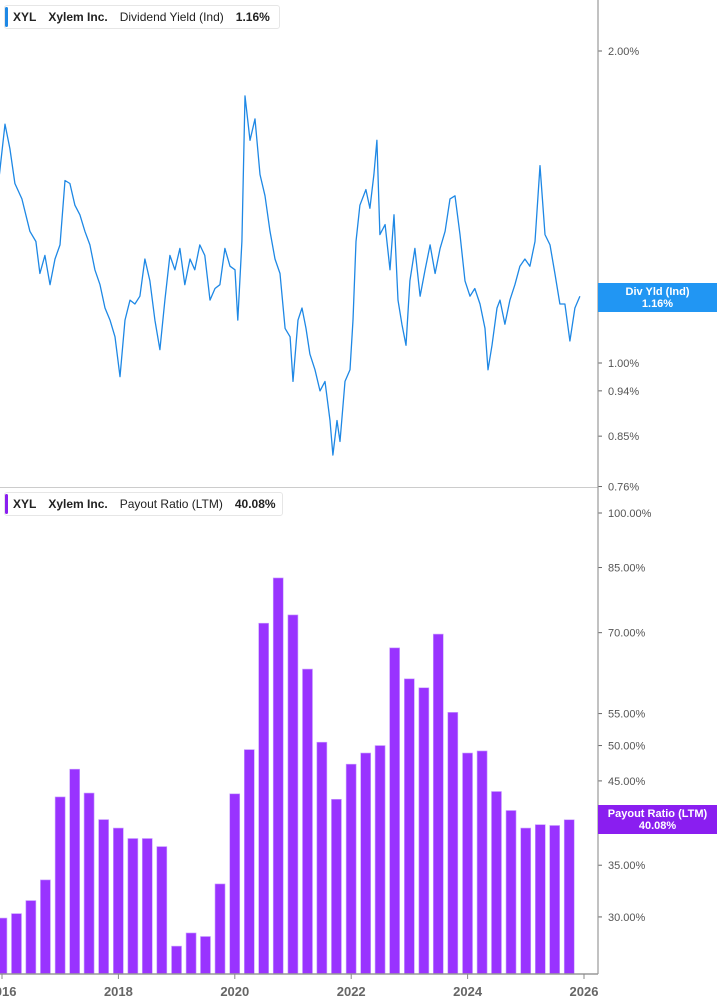  What do you see at coordinates (627, 918) in the screenshot?
I see `y-tick-label: 30.00%` at bounding box center [627, 918].